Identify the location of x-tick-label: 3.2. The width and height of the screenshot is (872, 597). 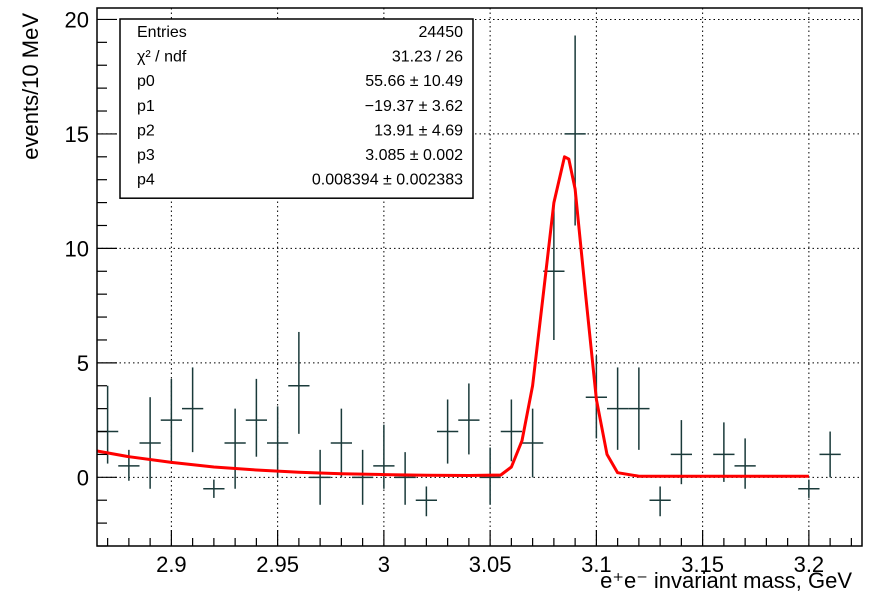
(809, 564).